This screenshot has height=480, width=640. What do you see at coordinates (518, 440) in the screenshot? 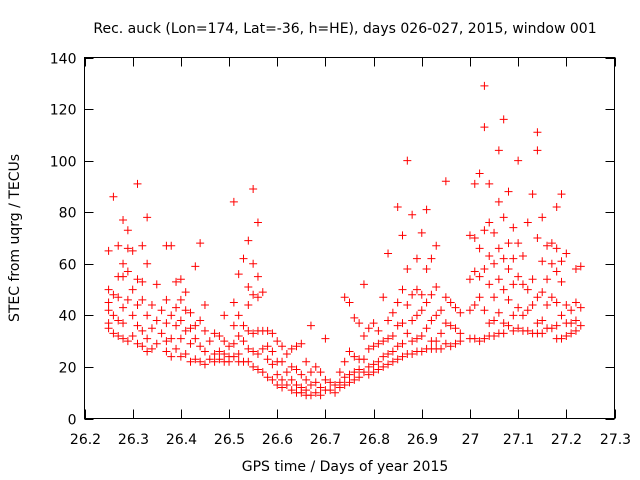
I see `x-tick-label: 27.1` at bounding box center [518, 440].